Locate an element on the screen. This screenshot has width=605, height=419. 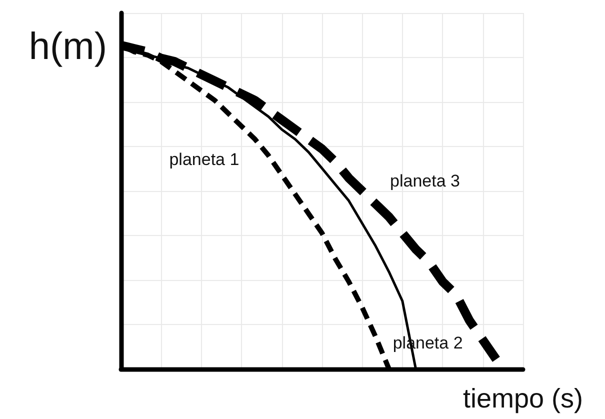
series-label: planeta 3 is located at coordinates (425, 180).